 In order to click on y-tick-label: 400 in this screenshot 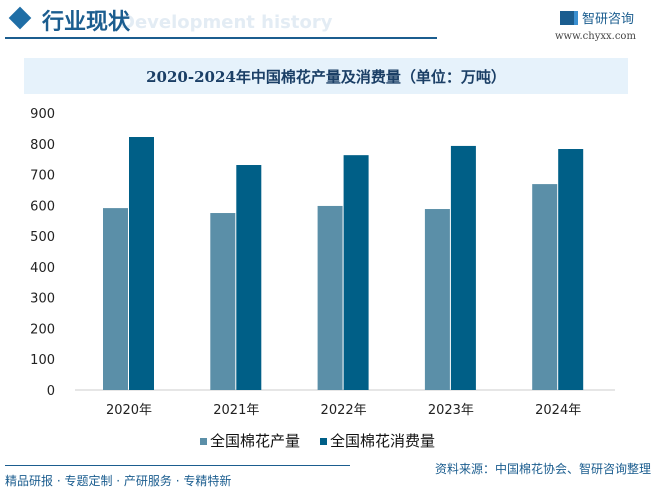, I will do `click(42, 268)`.